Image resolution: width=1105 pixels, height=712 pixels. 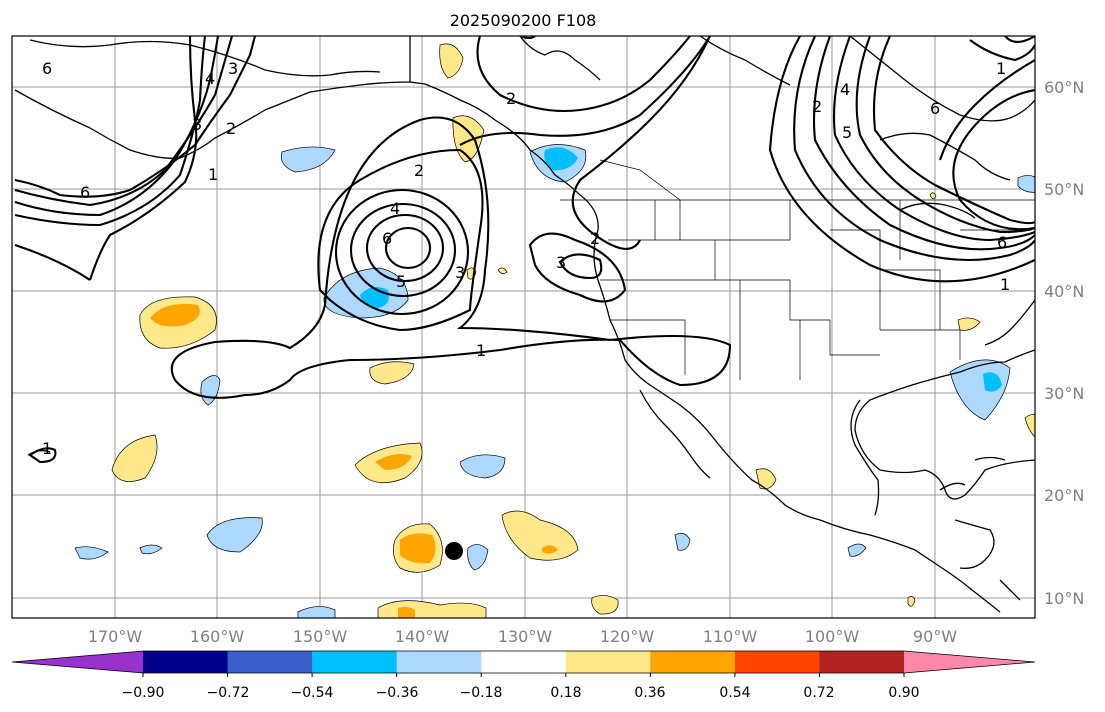 I want to click on map-title: 2025090200 F108, so click(x=523, y=20).